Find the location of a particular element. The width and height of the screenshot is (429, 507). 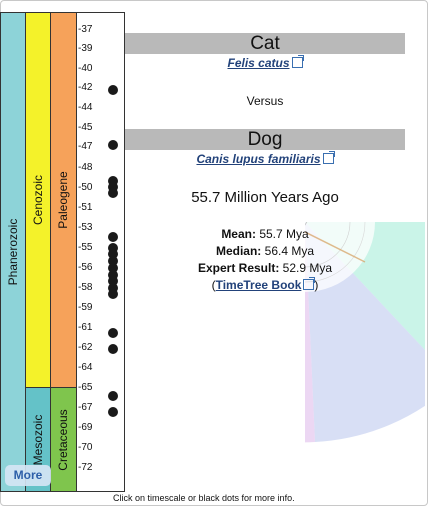

era-cenozoic is located at coordinates (38, 200).